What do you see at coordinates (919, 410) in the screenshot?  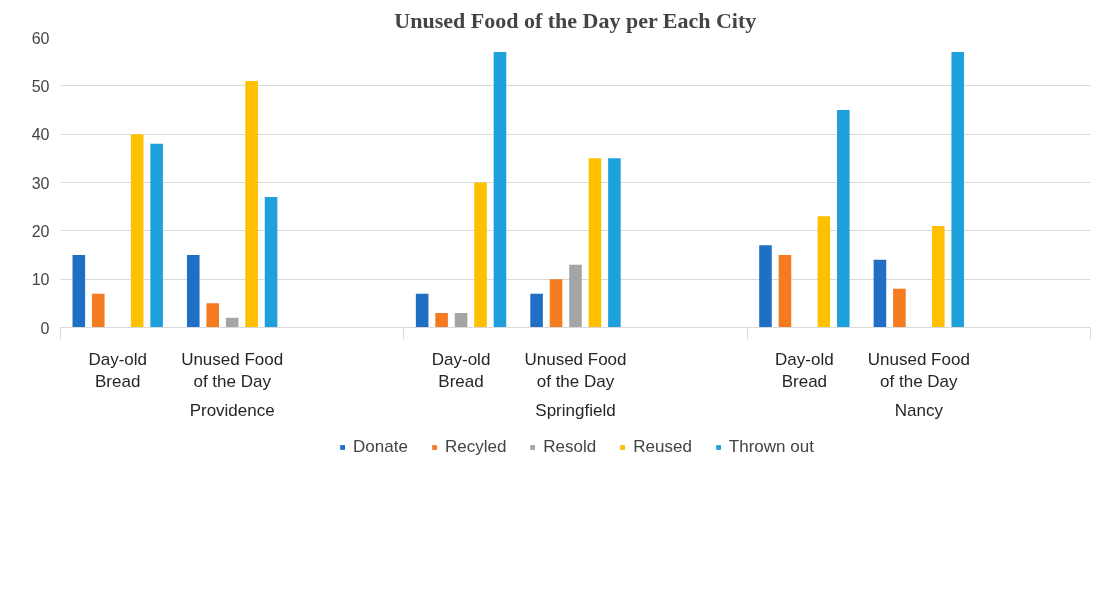 I see `text: Nancy` at bounding box center [919, 410].